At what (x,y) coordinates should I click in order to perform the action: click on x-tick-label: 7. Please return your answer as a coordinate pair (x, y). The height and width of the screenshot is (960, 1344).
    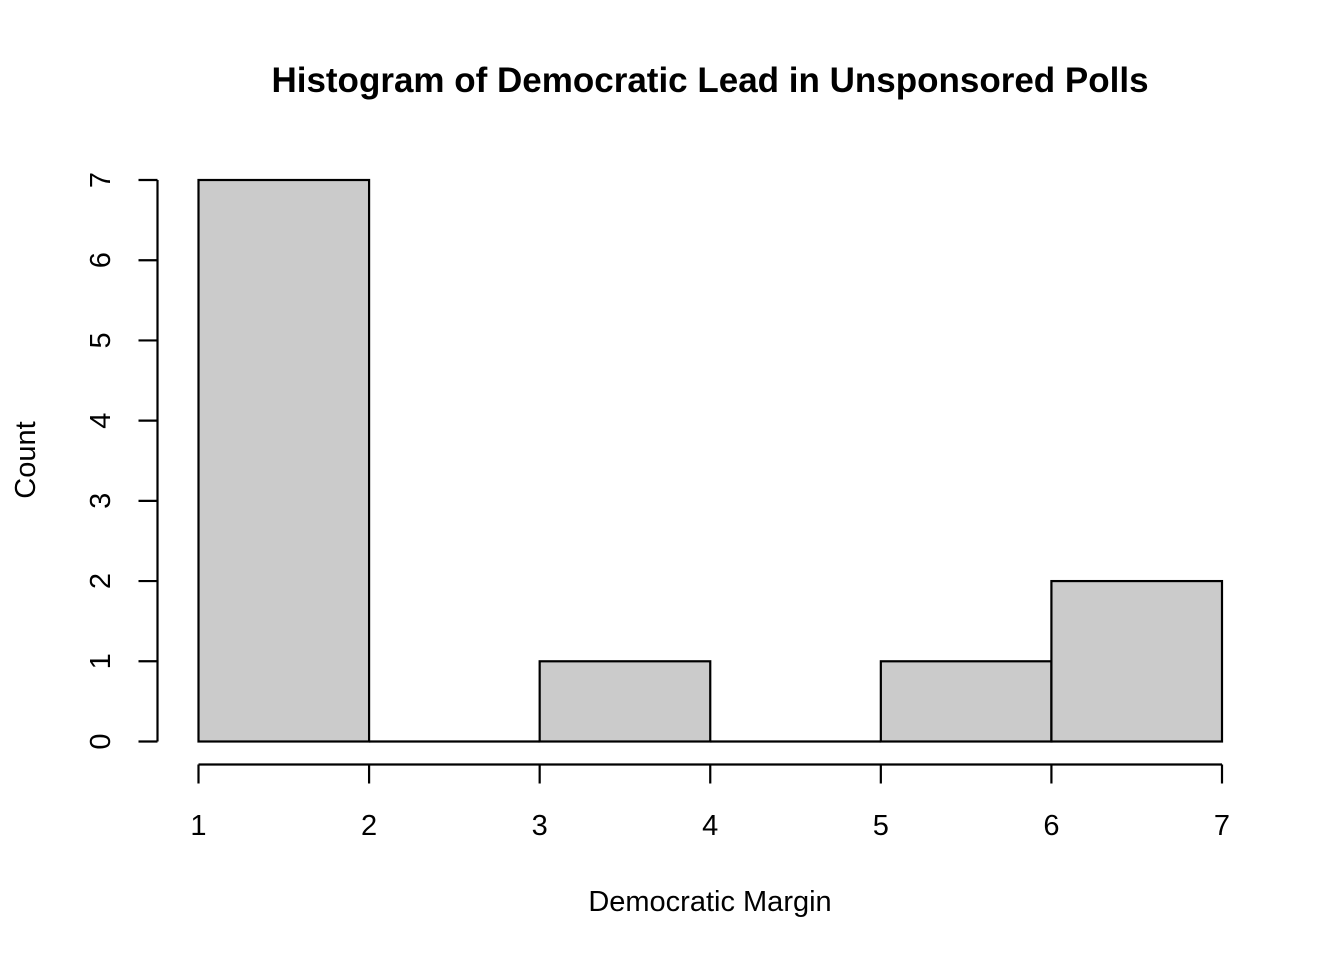
    Looking at the image, I should click on (1222, 826).